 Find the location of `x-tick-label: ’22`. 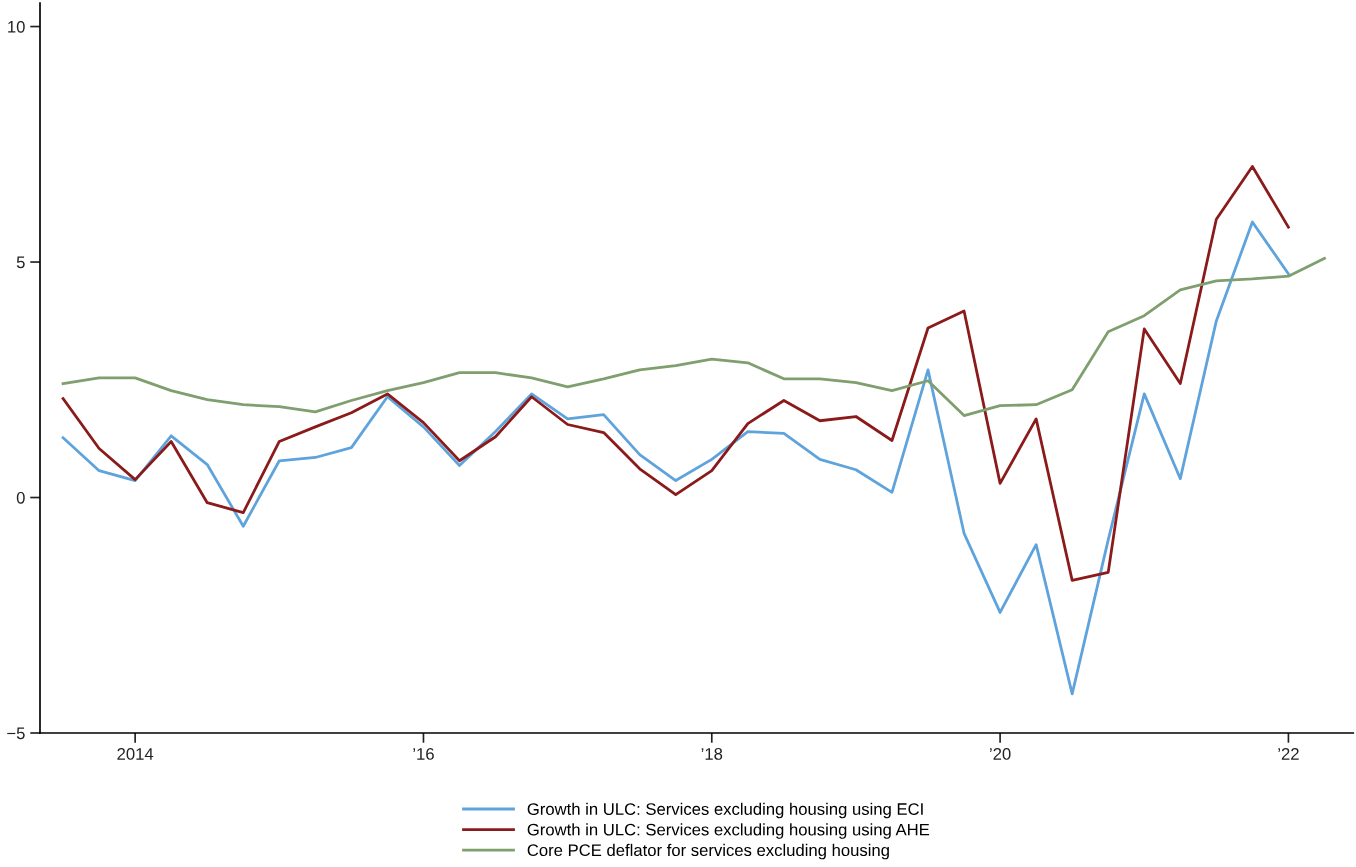

x-tick-label: ’22 is located at coordinates (1288, 754).